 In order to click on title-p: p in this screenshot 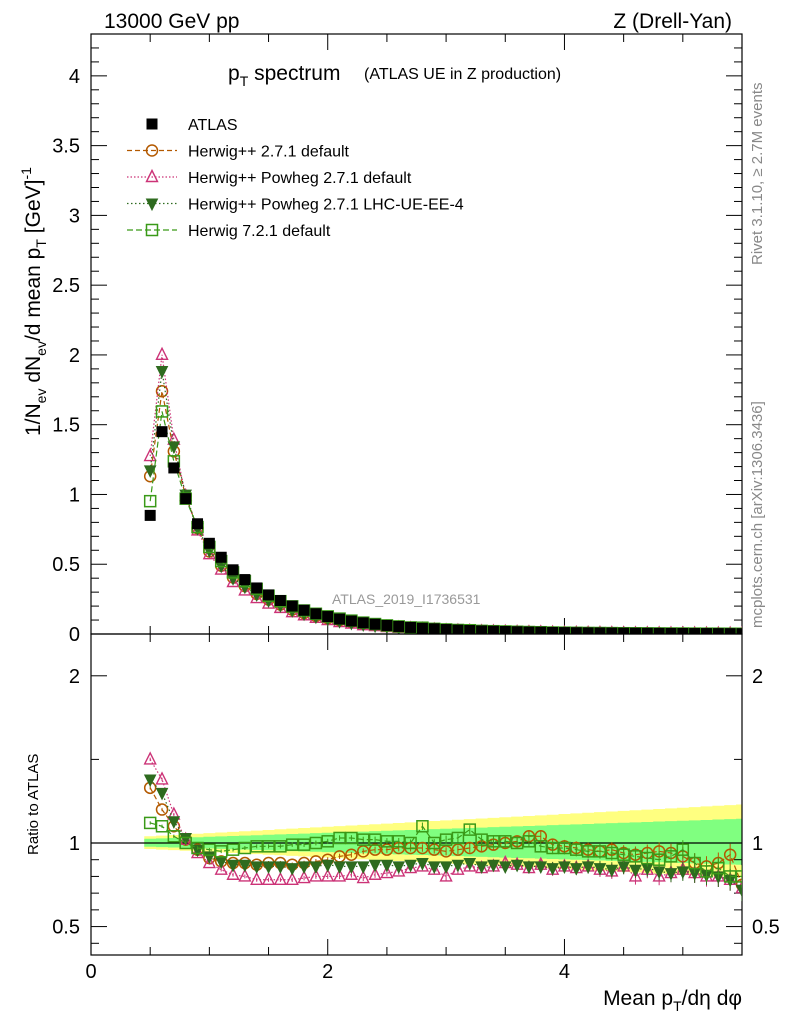, I will do `click(234, 73)`.